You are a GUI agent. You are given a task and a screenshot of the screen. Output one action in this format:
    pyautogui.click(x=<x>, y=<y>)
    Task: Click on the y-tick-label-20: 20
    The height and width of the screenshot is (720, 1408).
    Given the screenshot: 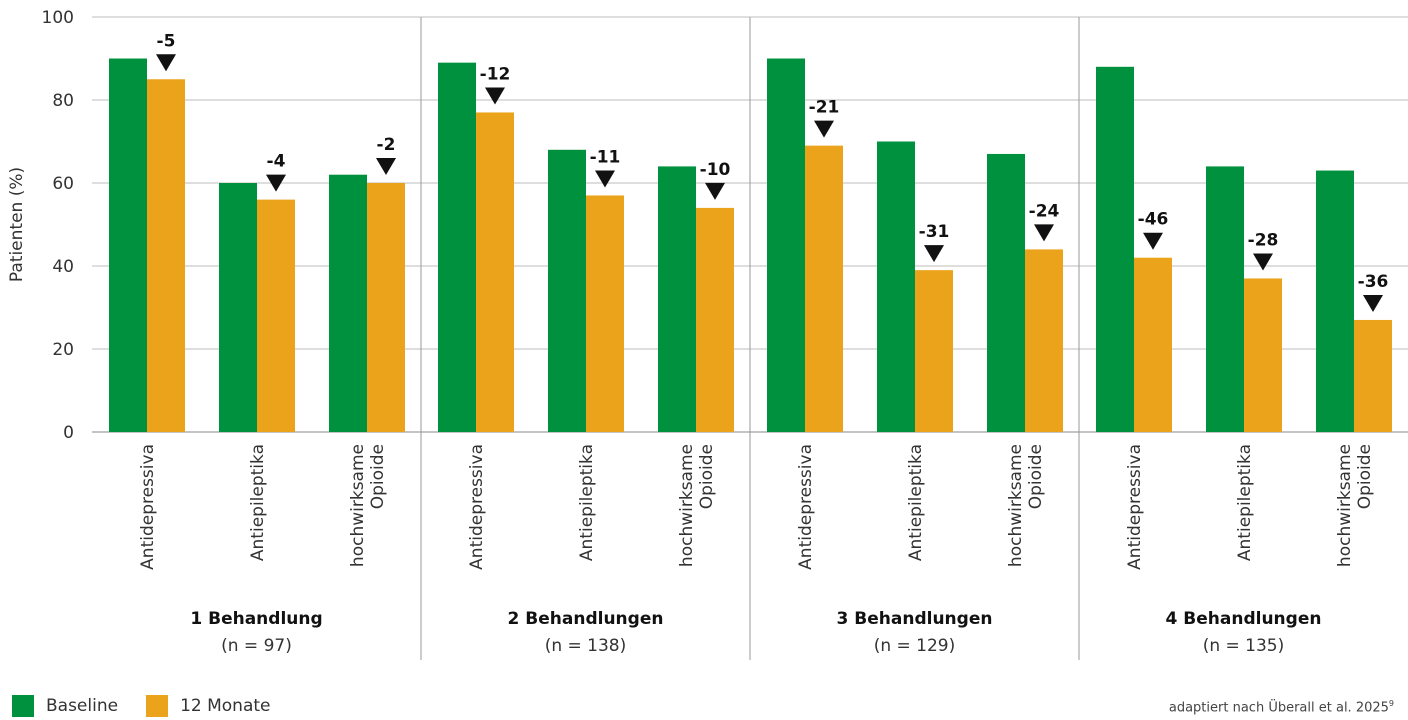 What is the action you would take?
    pyautogui.click(x=63, y=350)
    